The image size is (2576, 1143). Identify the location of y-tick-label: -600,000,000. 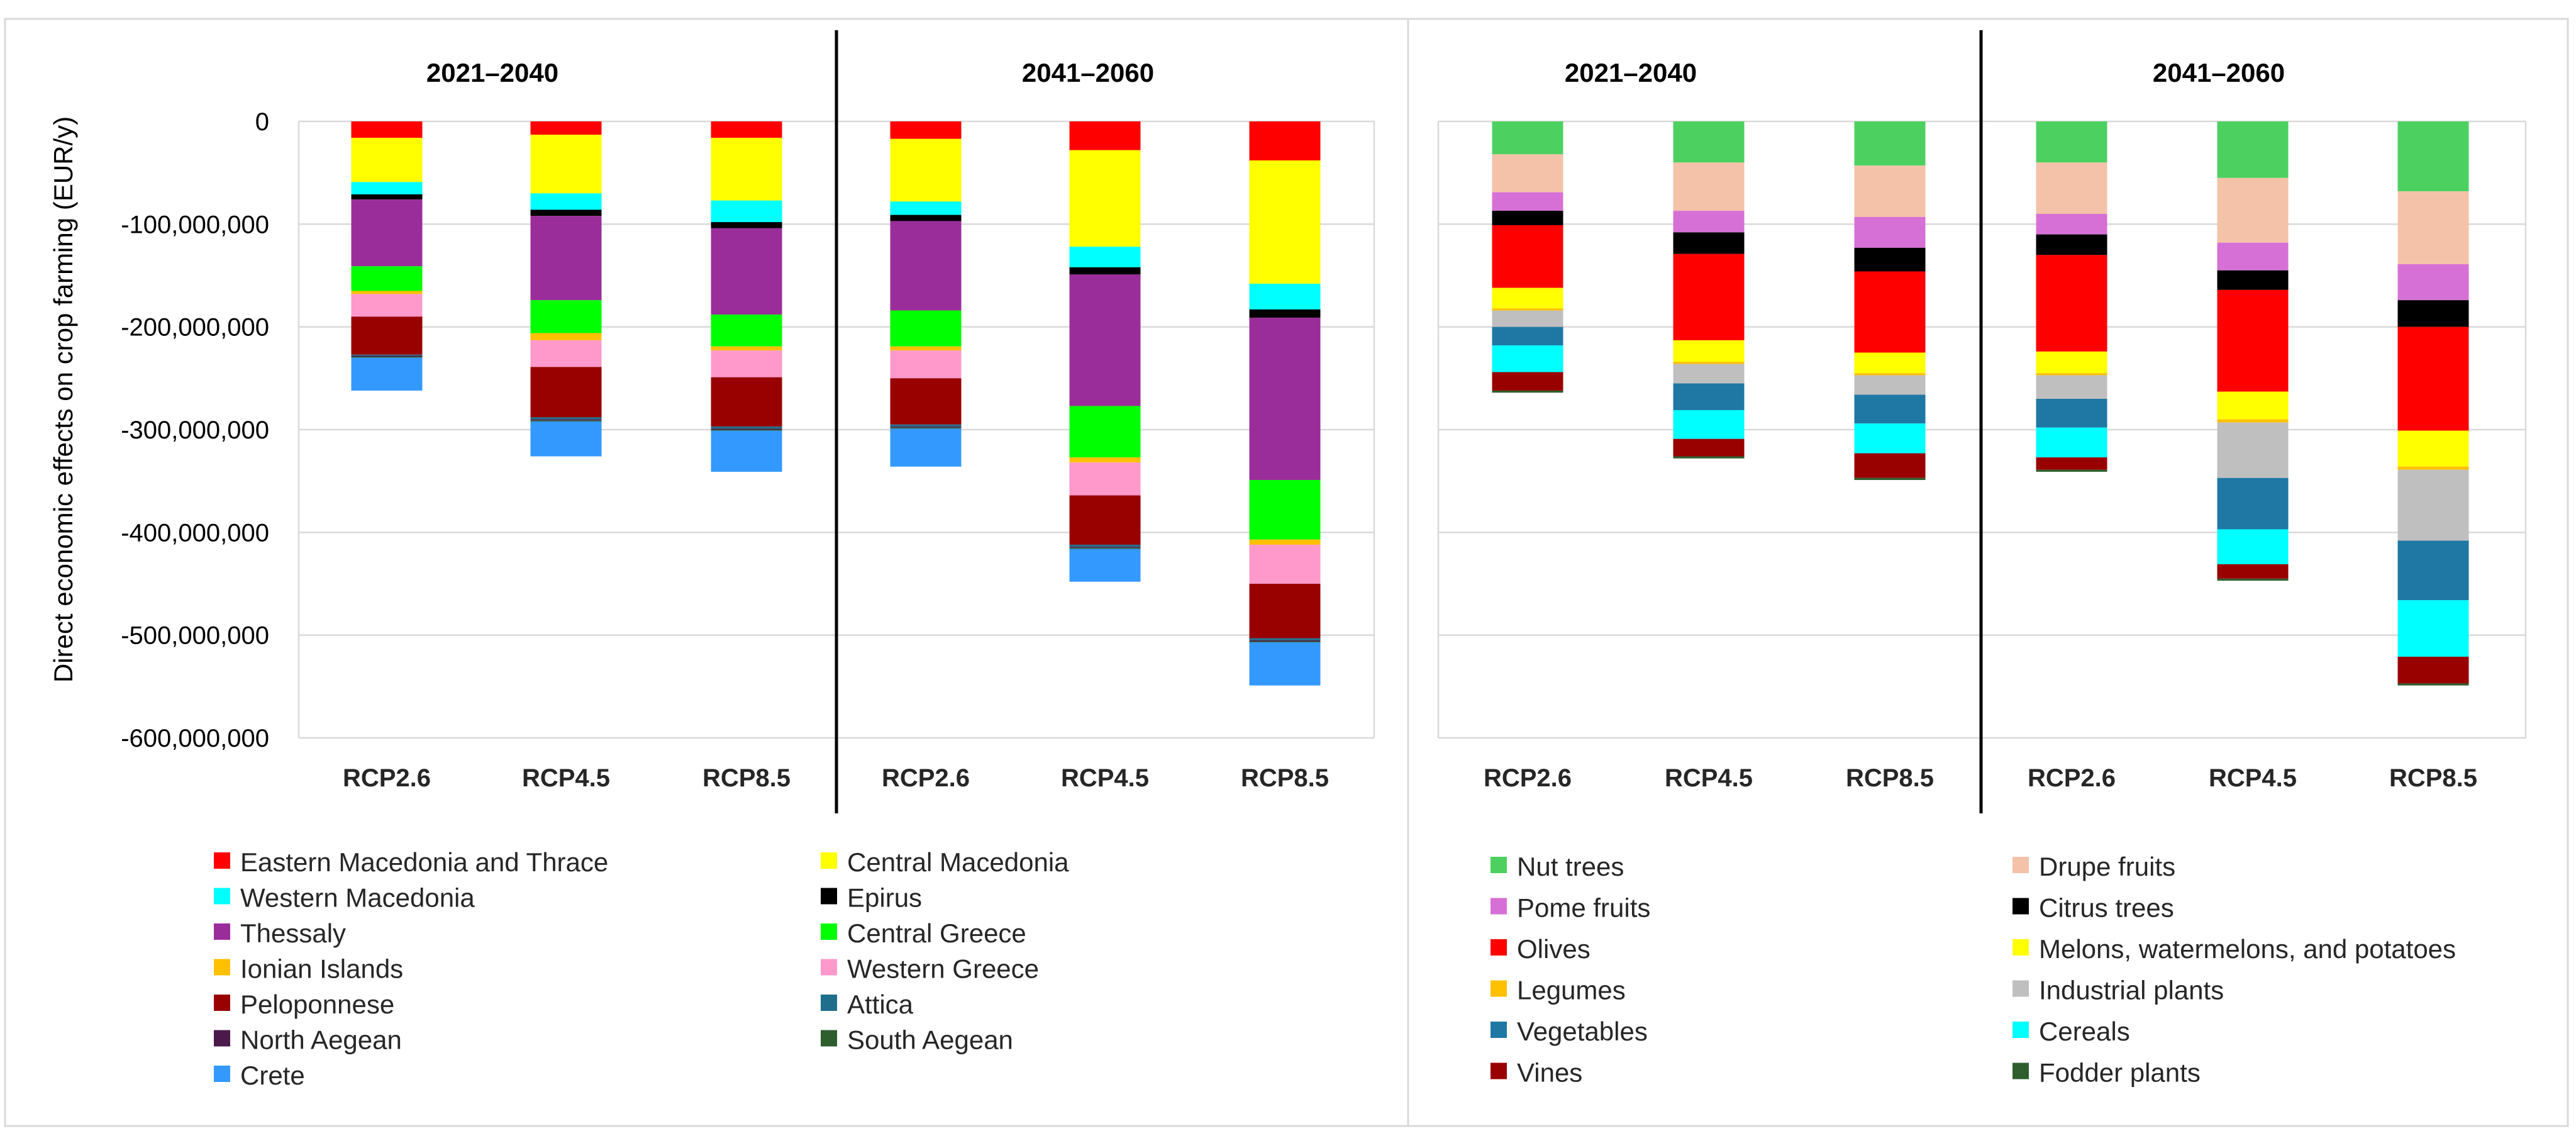
(195, 739).